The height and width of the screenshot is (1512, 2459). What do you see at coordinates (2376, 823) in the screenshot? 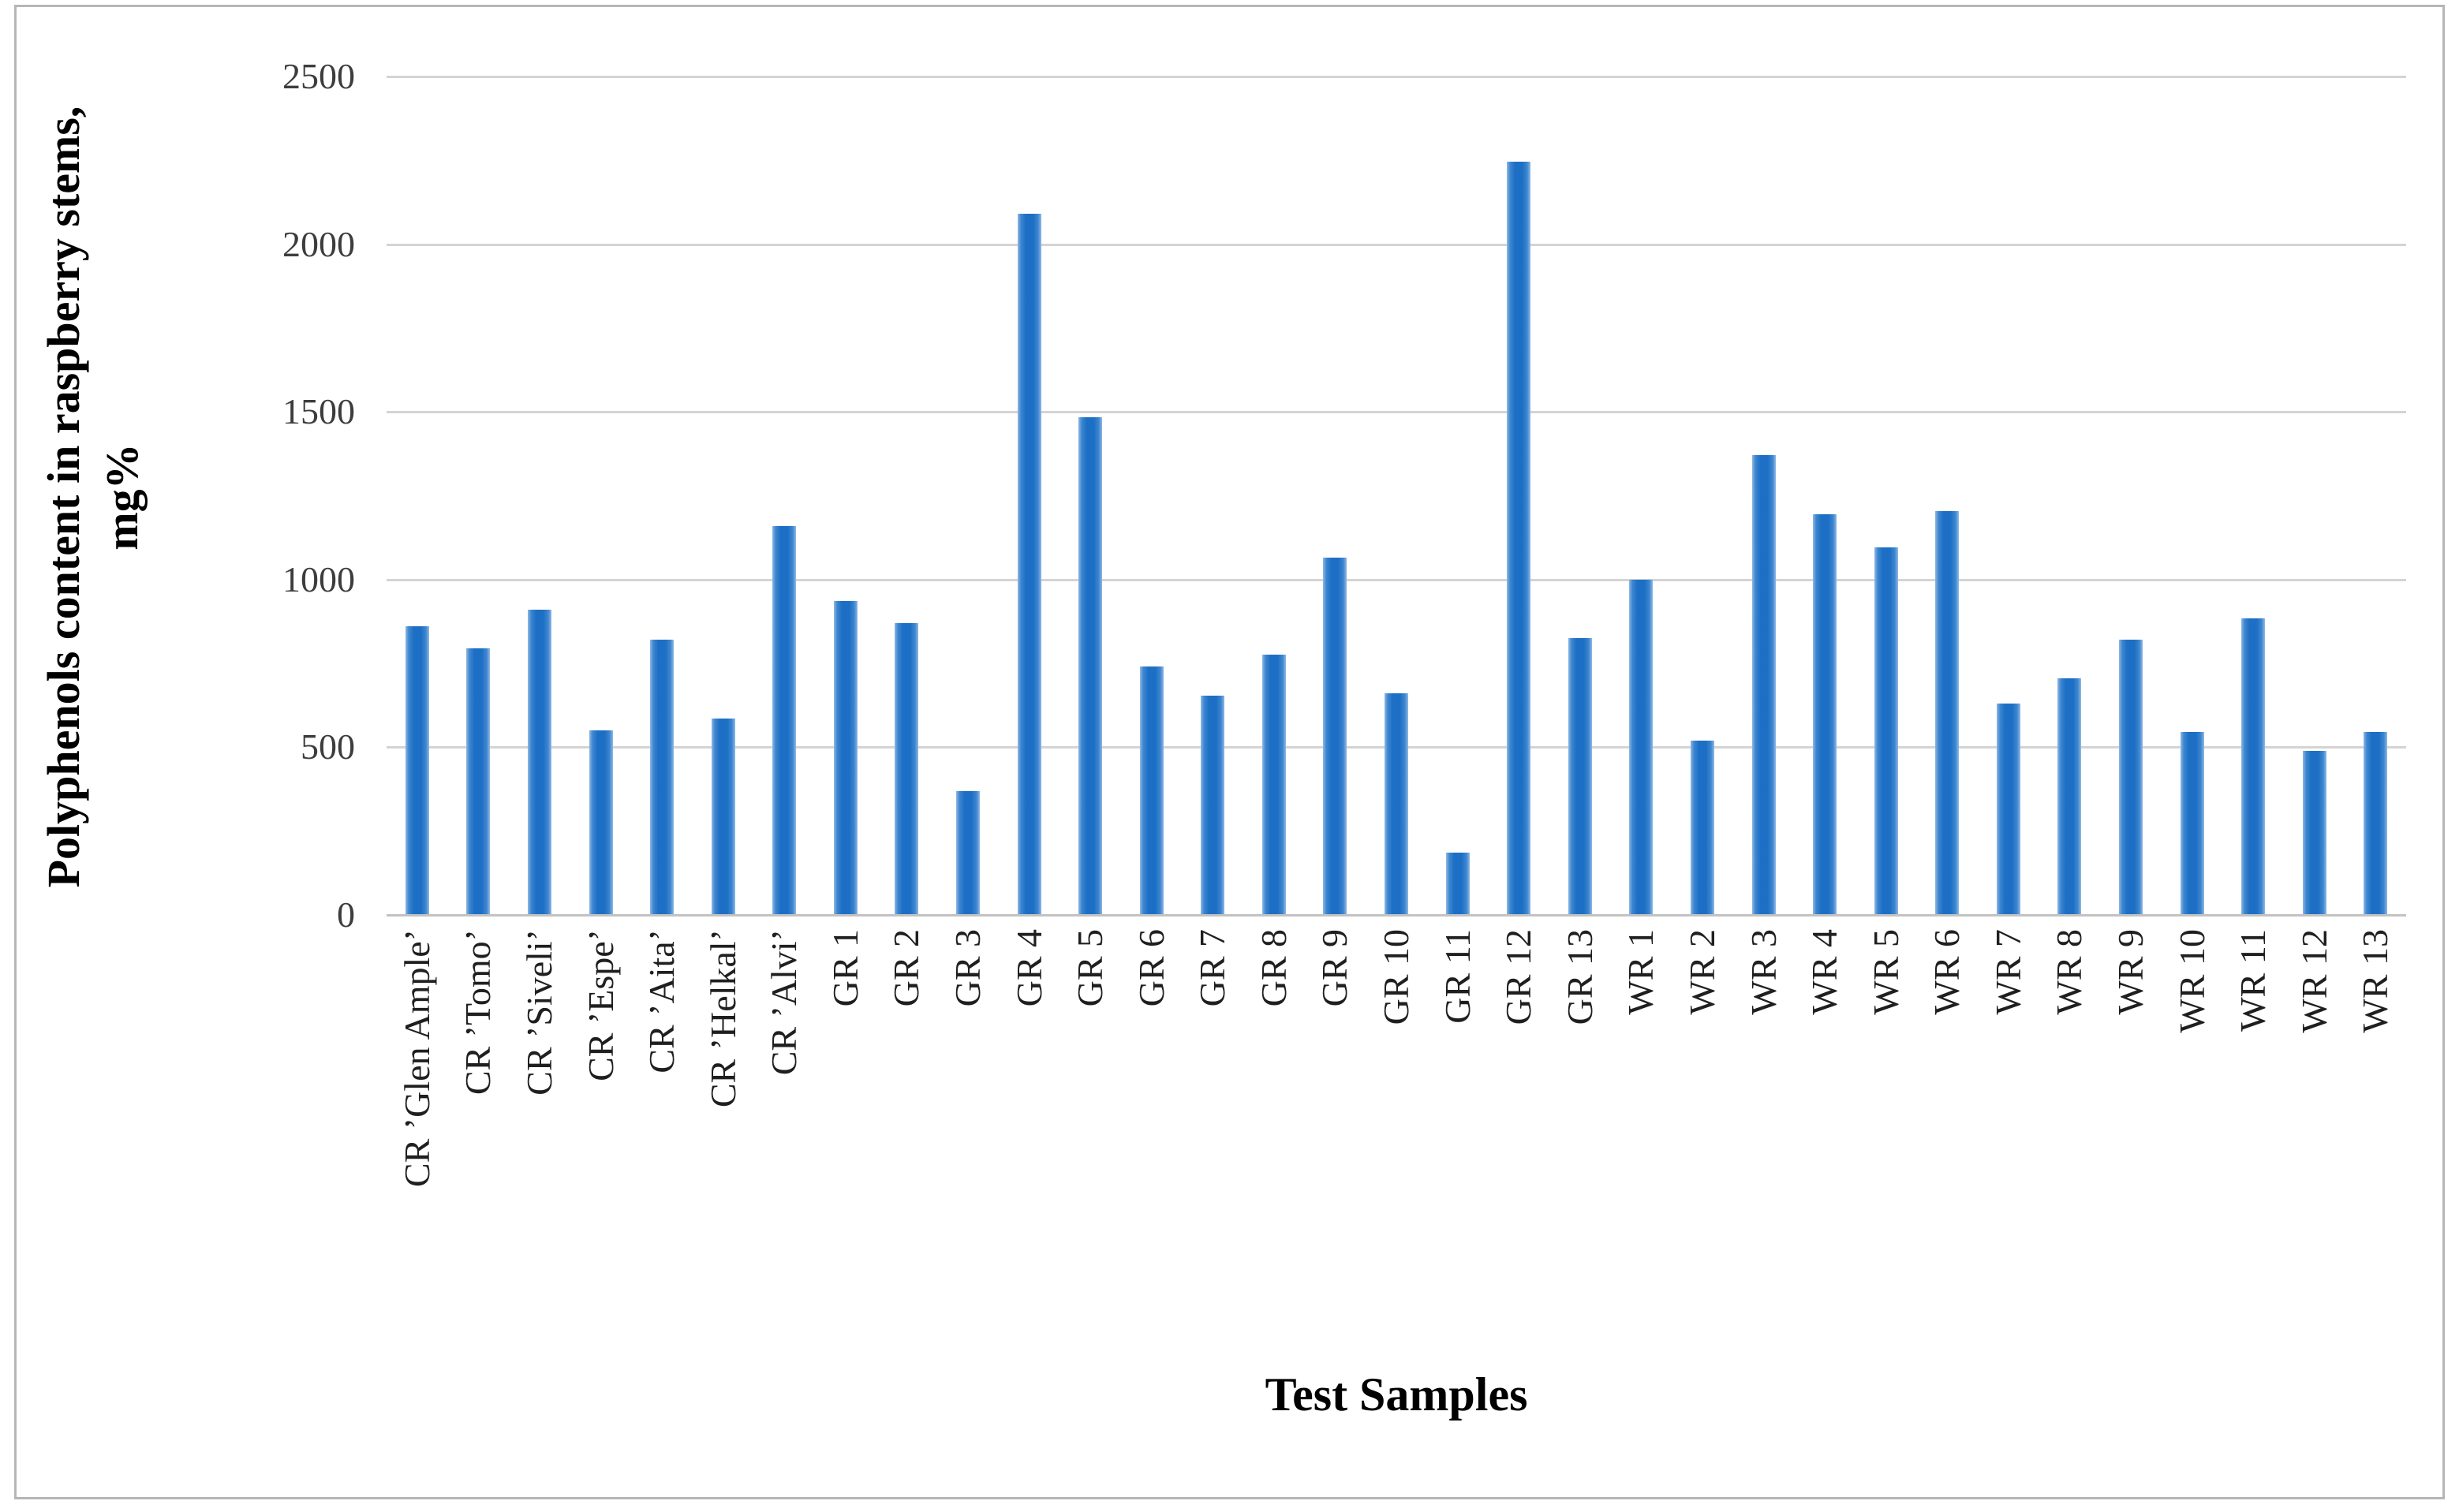
I see `bar-WR 13` at bounding box center [2376, 823].